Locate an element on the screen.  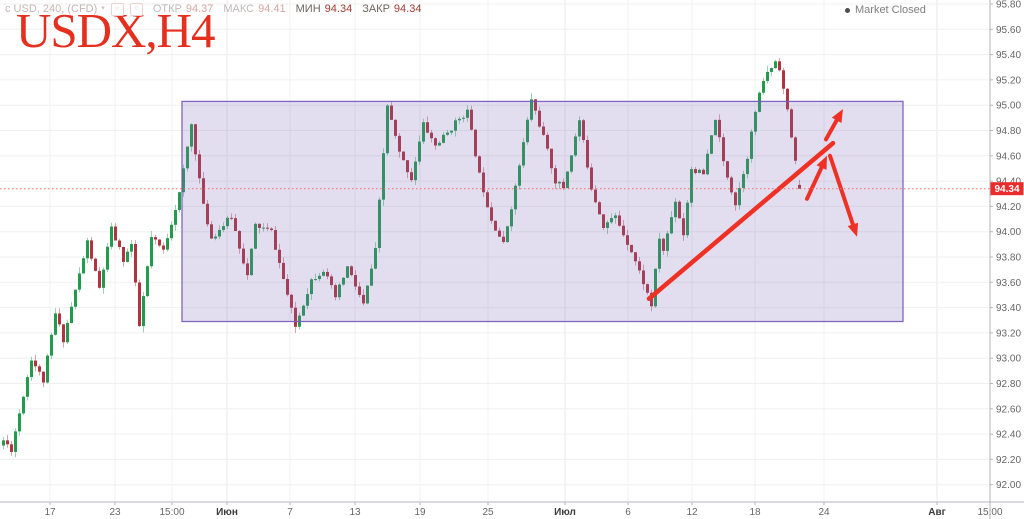
ohlc-high: МАКС 94.41 is located at coordinates (254, 9).